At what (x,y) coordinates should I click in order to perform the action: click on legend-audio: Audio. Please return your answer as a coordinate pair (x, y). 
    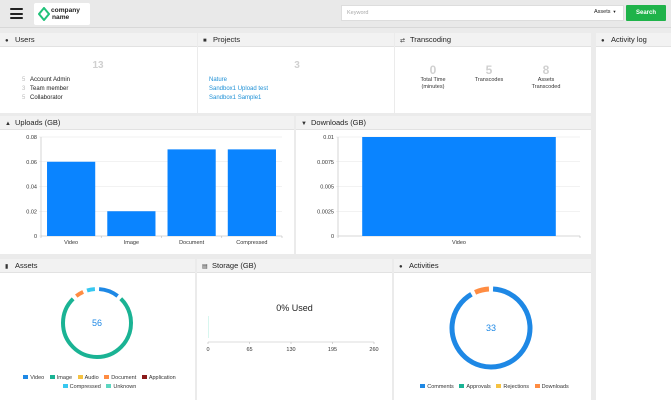
    Looking at the image, I should click on (86, 378).